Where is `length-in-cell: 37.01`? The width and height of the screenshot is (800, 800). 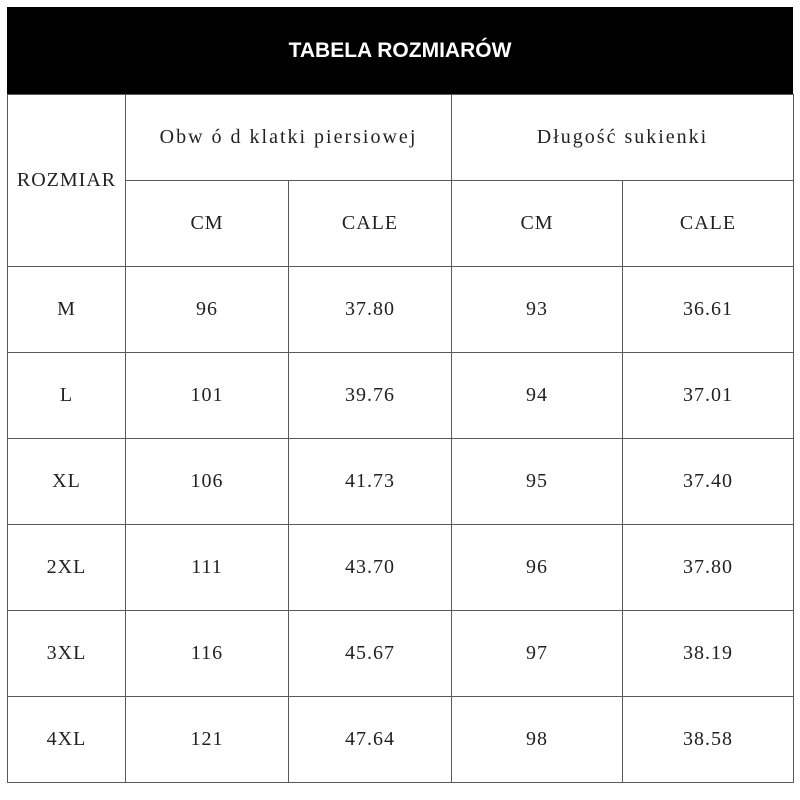
length-in-cell: 37.01 is located at coordinates (708, 395).